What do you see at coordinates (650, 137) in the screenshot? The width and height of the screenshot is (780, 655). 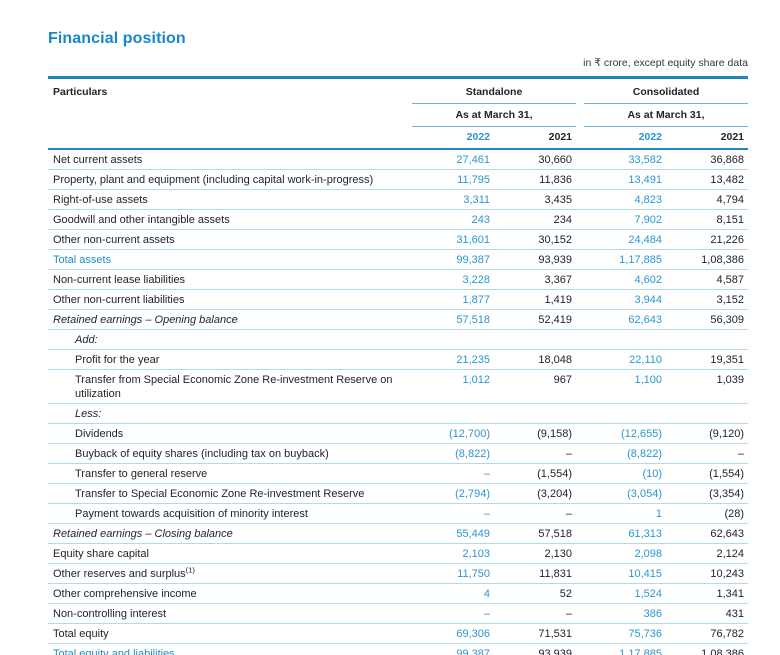 I see `header-year-consolidated-2022: 2022` at bounding box center [650, 137].